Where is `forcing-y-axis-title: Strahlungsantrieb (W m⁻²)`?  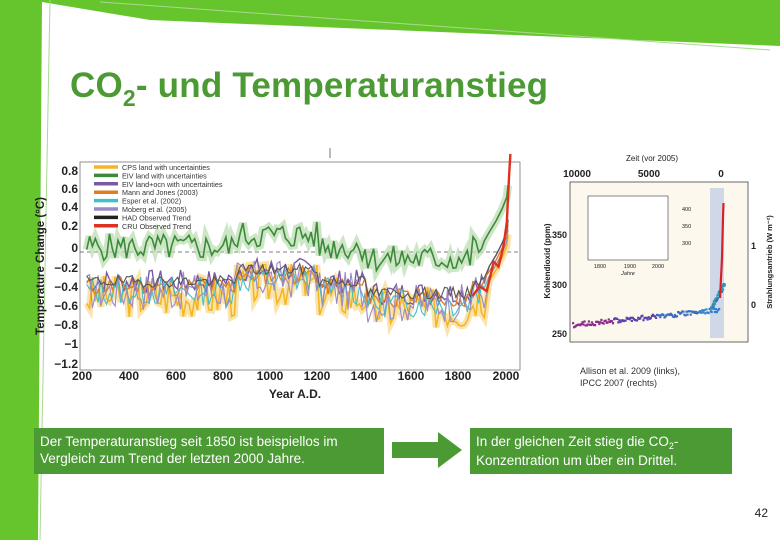 forcing-y-axis-title: Strahlungsantrieb (W m⁻²) is located at coordinates (769, 262).